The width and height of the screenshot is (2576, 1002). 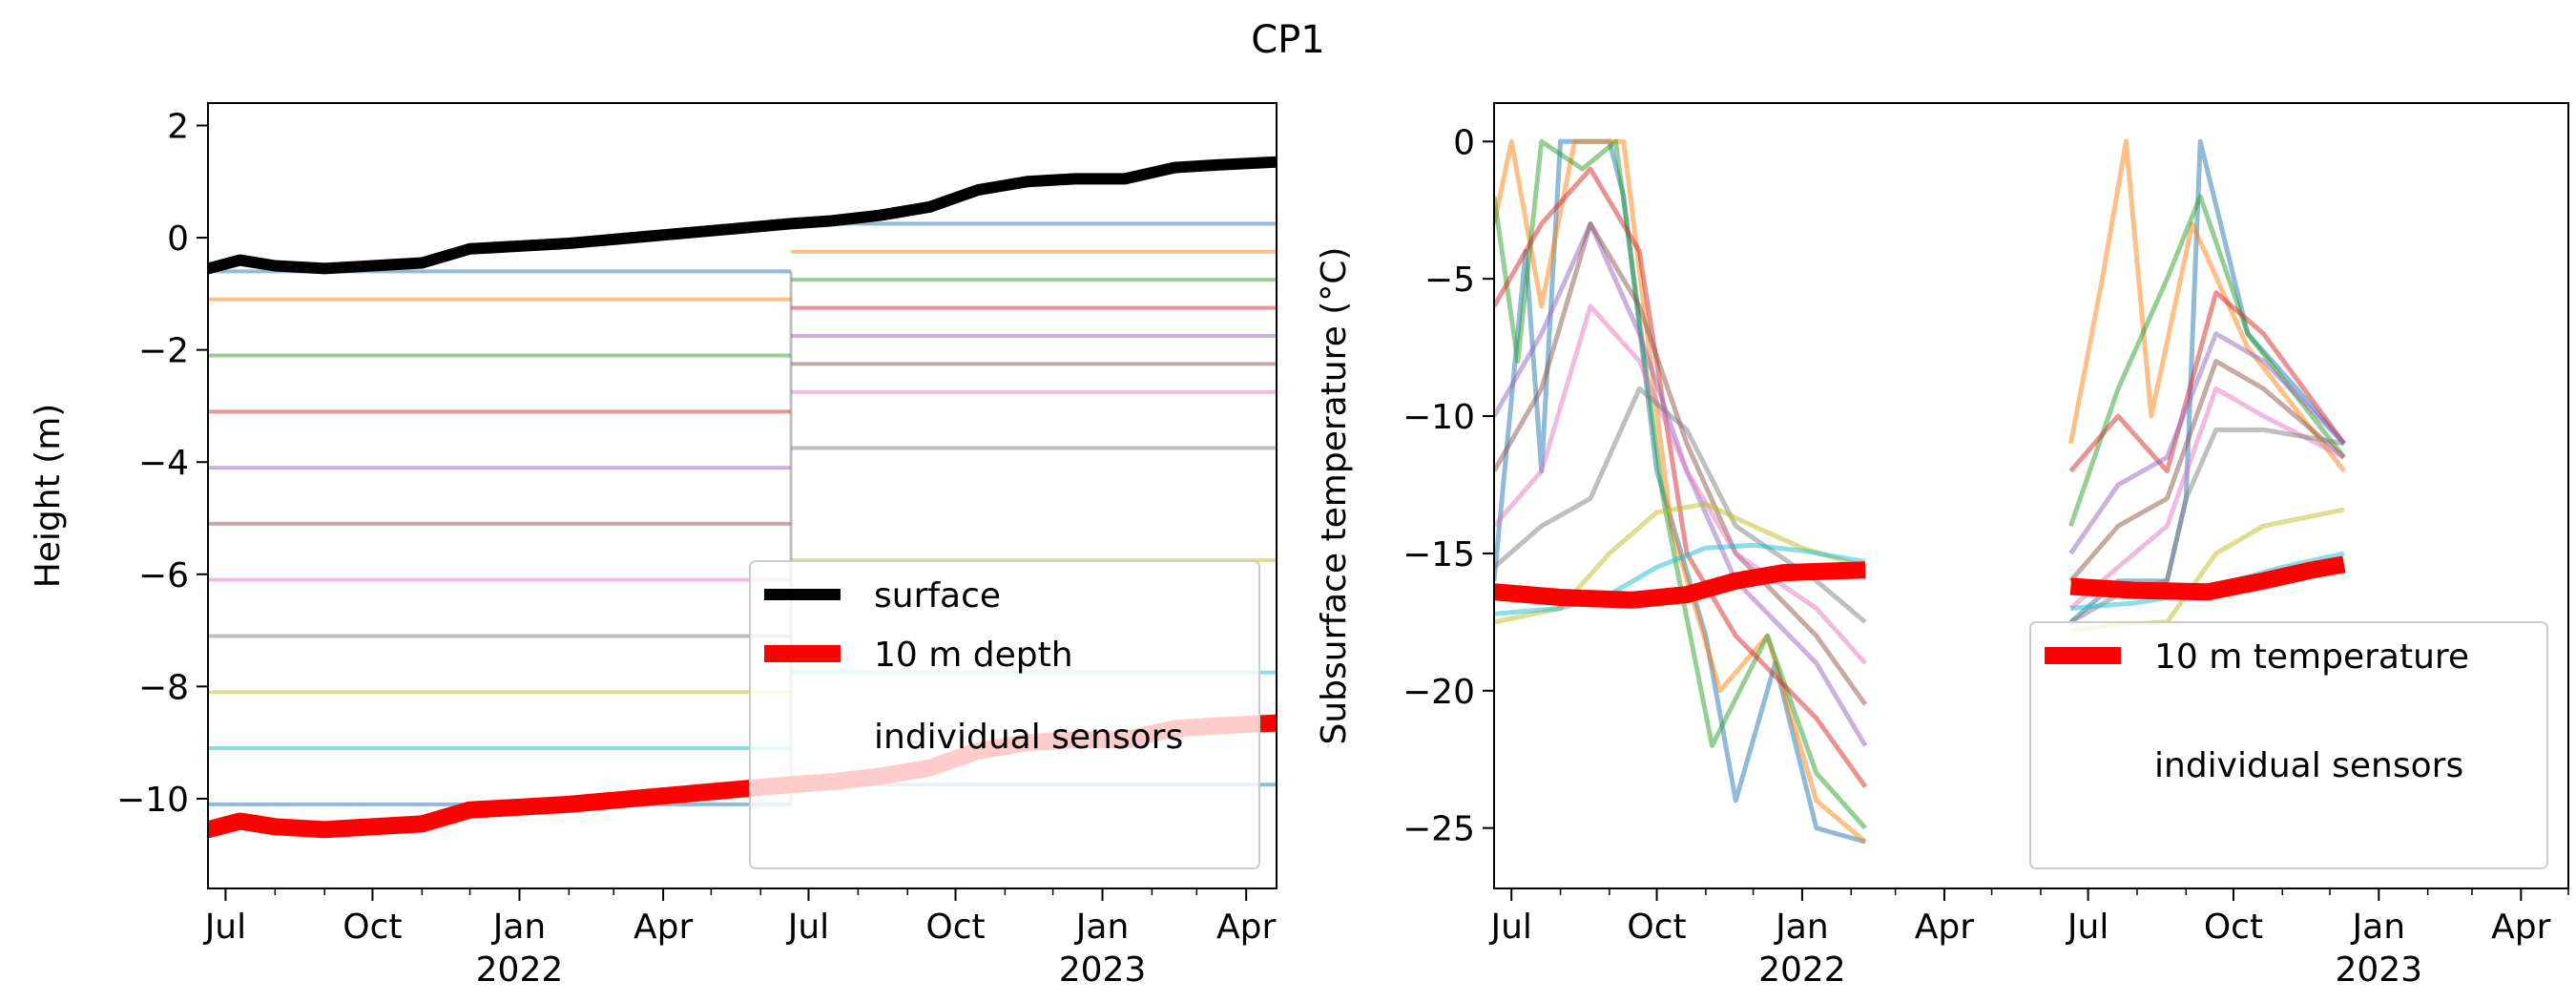 What do you see at coordinates (2308, 765) in the screenshot?
I see `temperature-legend-label-1: individual sensors` at bounding box center [2308, 765].